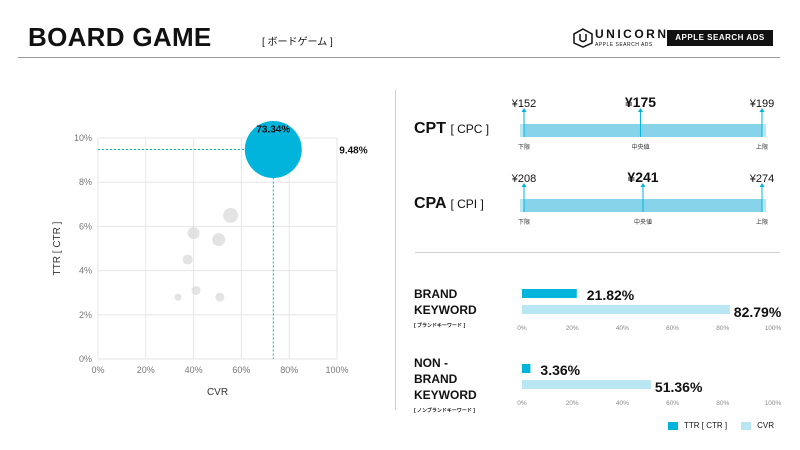 The width and height of the screenshot is (800, 450). What do you see at coordinates (642, 197) in the screenshot?
I see `cpa-range-chart: ¥208 下限 ¥241 中央値 ¥274 上限` at bounding box center [642, 197].